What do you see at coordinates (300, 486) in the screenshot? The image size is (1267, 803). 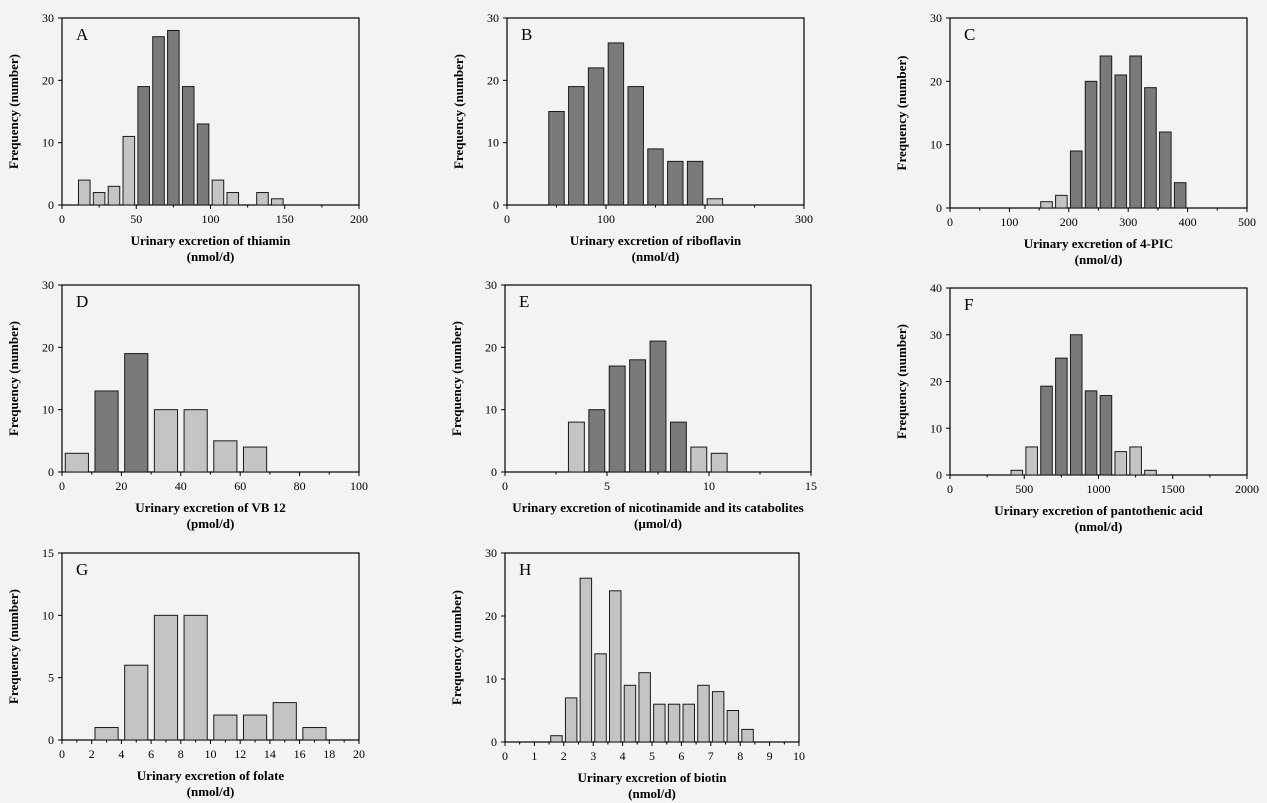 I see `x-tick-label: 80` at bounding box center [300, 486].